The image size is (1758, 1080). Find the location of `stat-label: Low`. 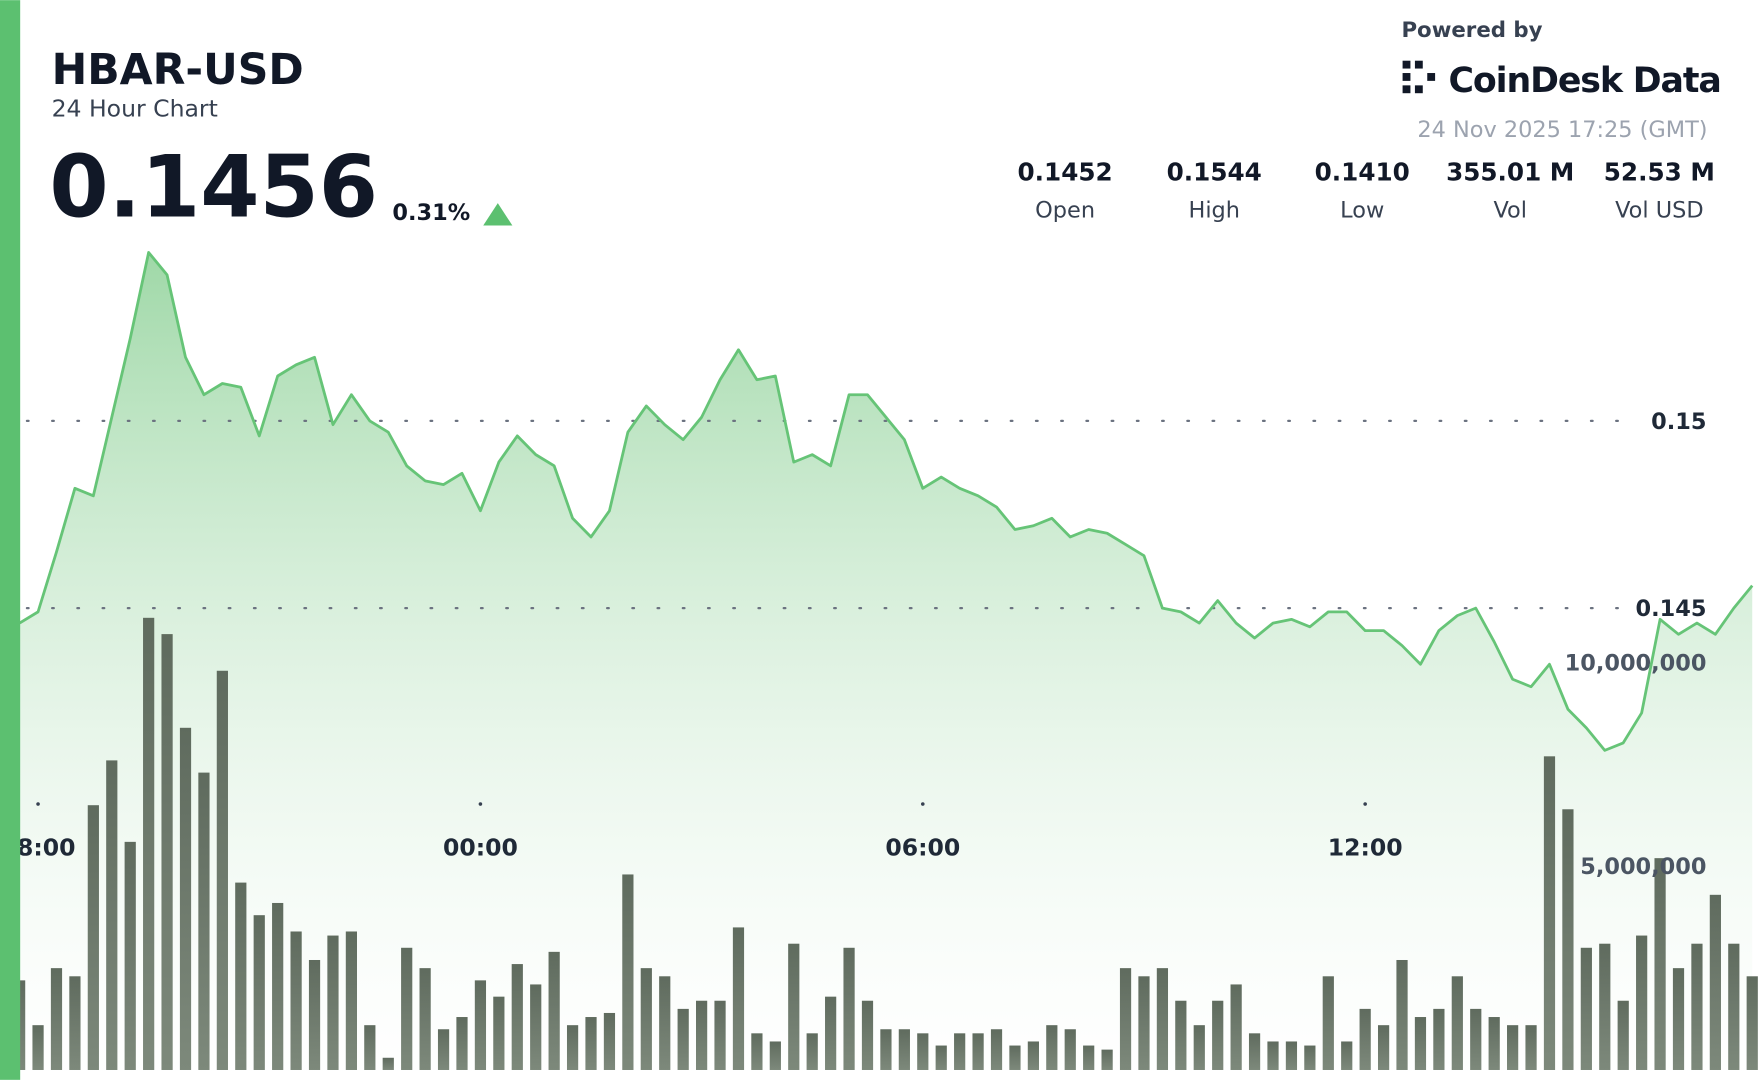

stat-label: Low is located at coordinates (1362, 211).